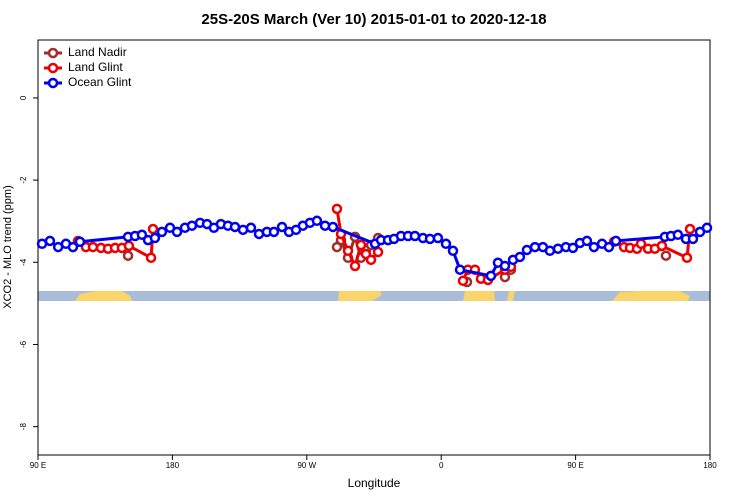  I want to click on y-axis-label: XCO2 - MLO trend (ppm), so click(8, 246).